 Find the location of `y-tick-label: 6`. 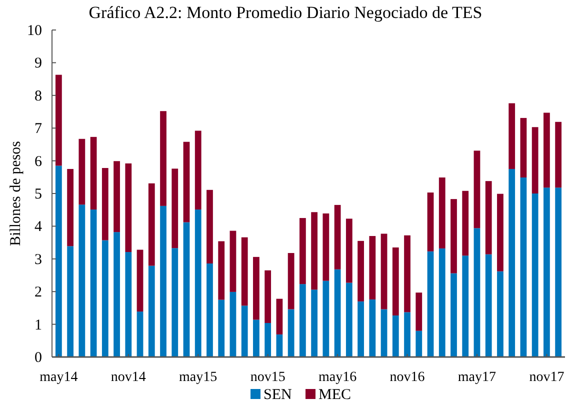

y-tick-label: 6 is located at coordinates (38, 162).